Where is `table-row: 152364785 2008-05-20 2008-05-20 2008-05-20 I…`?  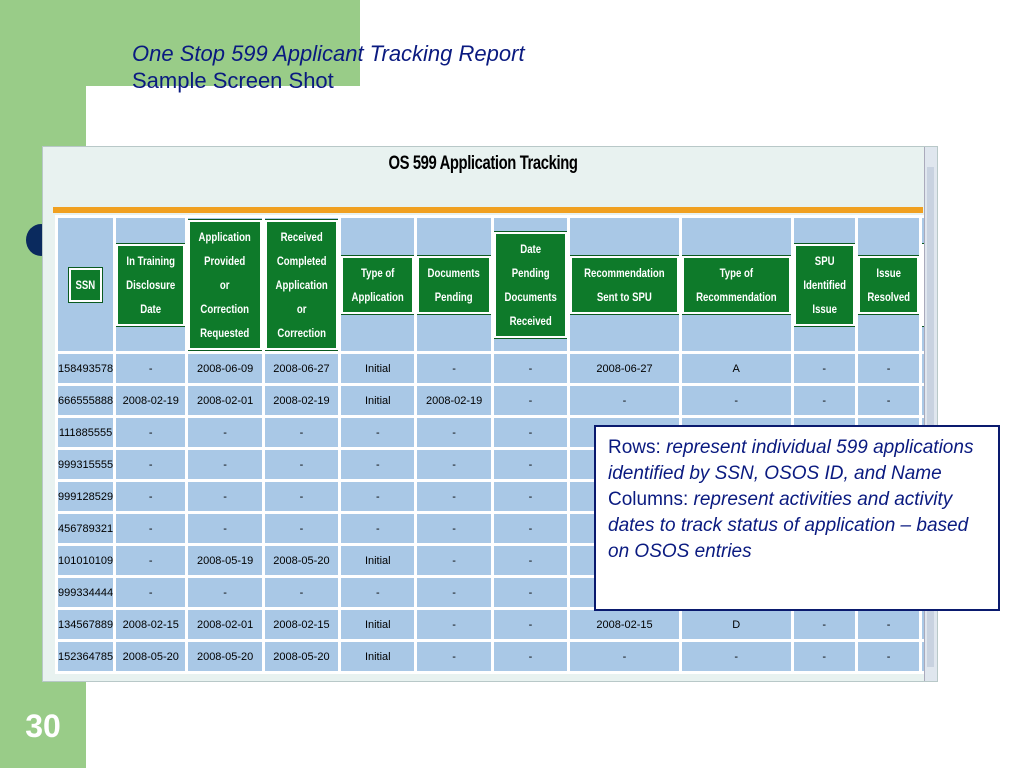 table-row: 152364785 2008-05-20 2008-05-20 2008-05-20 I… is located at coordinates (497, 656).